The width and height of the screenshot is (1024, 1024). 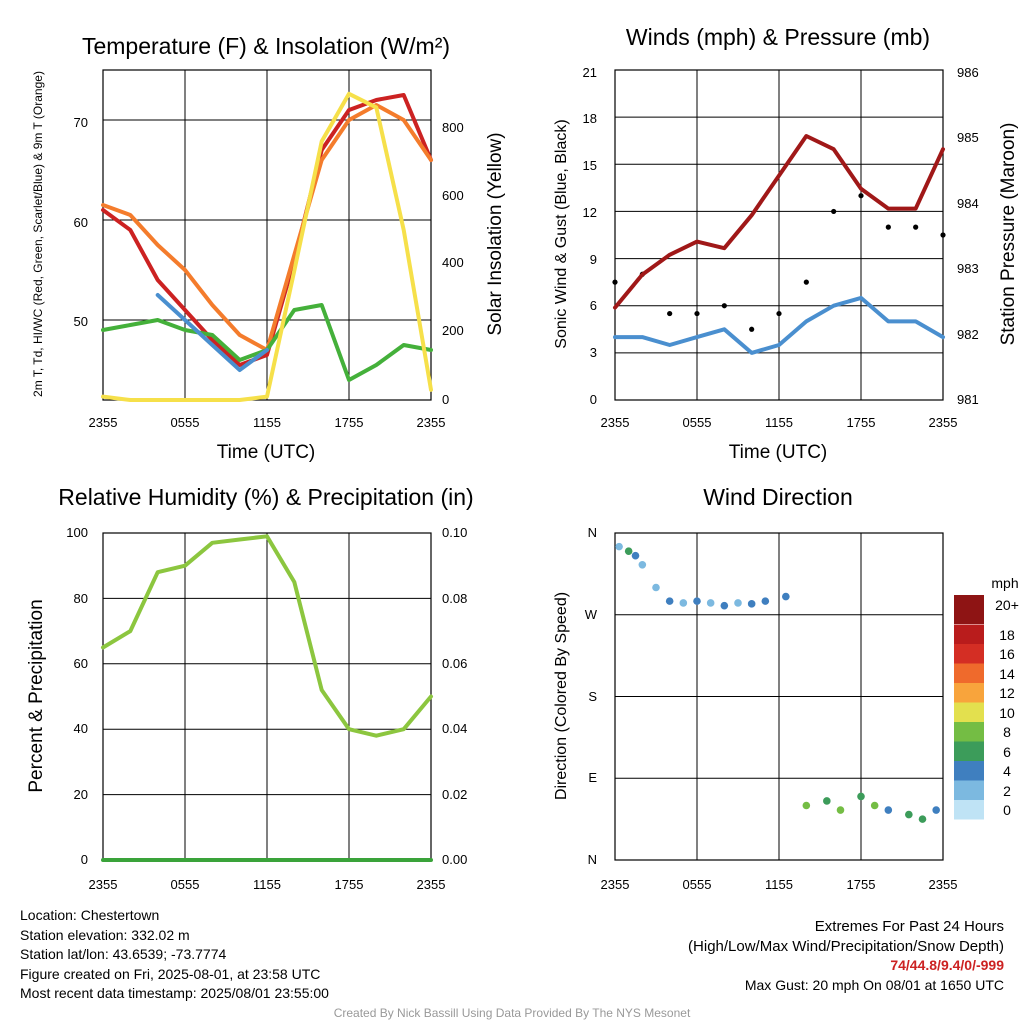 I want to click on colorbar-label: 2, so click(x=1007, y=791).